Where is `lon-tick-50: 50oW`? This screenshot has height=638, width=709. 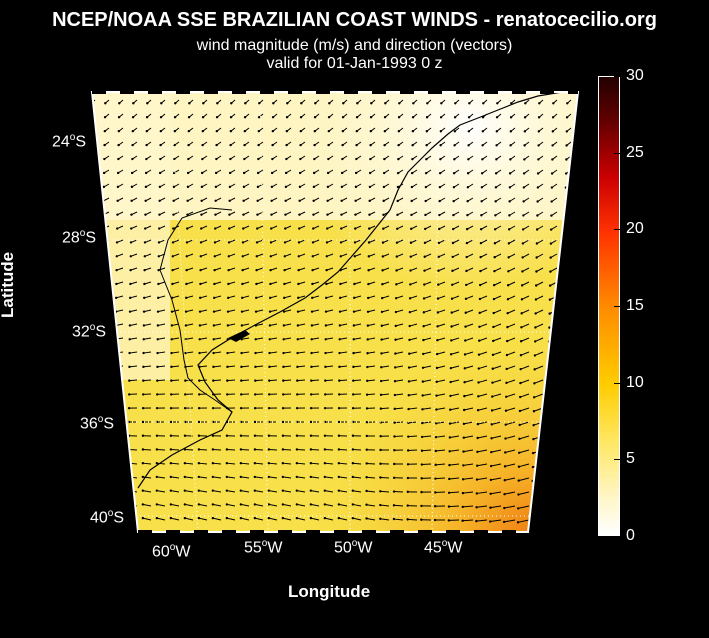
lon-tick-50: 50oW is located at coordinates (353, 547).